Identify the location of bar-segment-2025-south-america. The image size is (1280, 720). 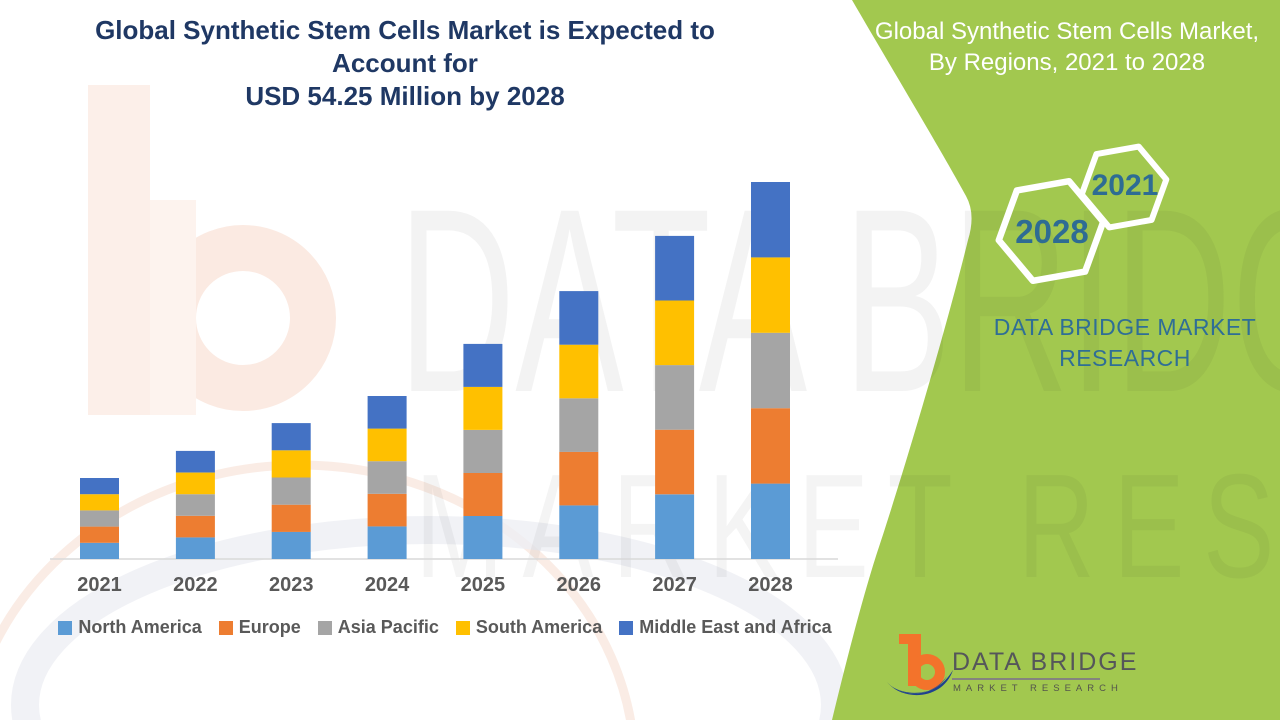
(483, 408).